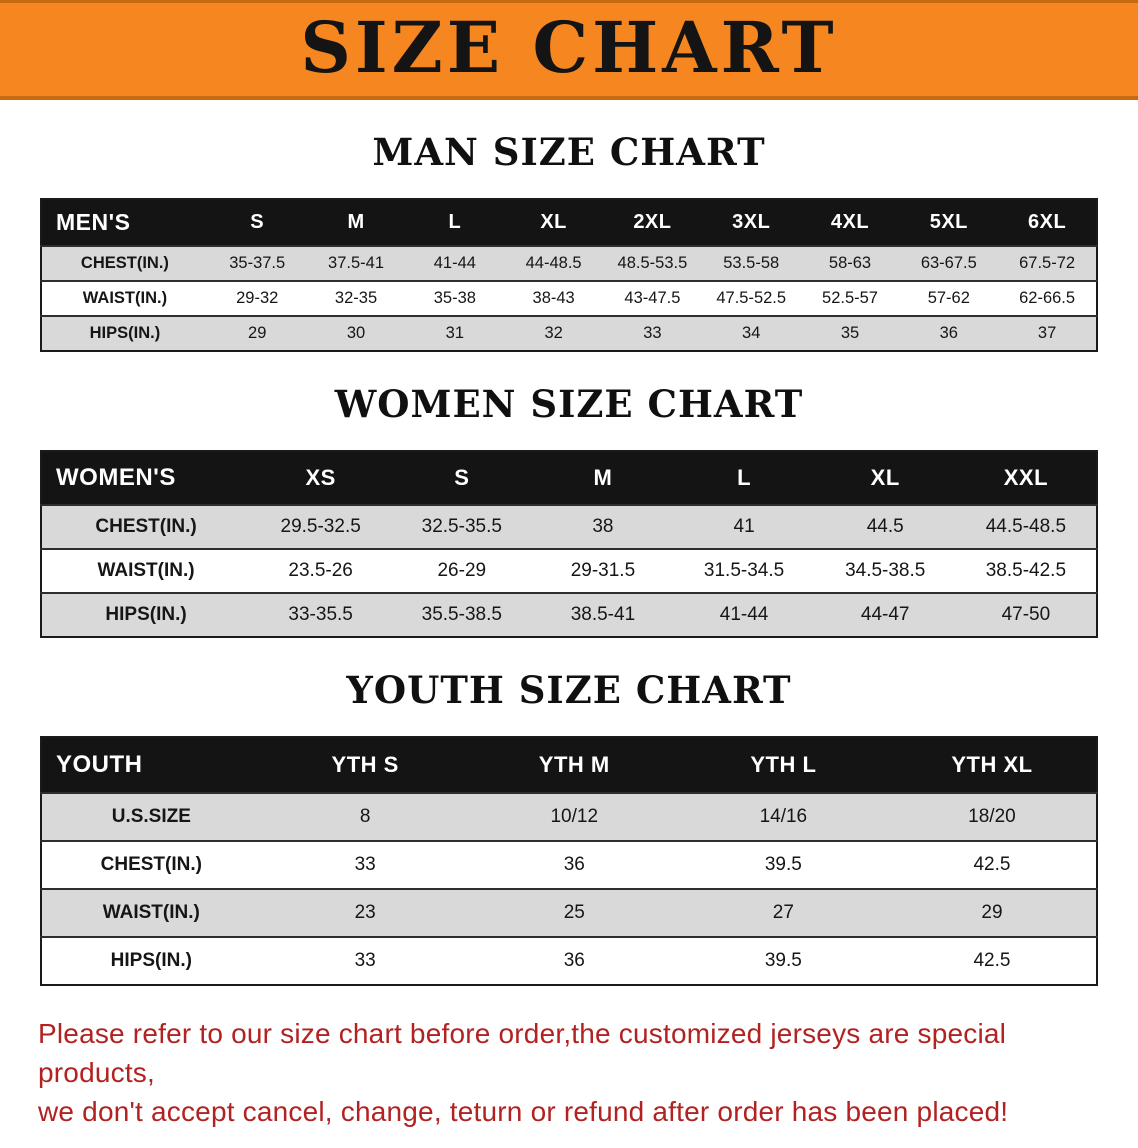 The width and height of the screenshot is (1138, 1148). Describe the element at coordinates (257, 298) in the screenshot. I see `value-cell: 29-32` at that location.